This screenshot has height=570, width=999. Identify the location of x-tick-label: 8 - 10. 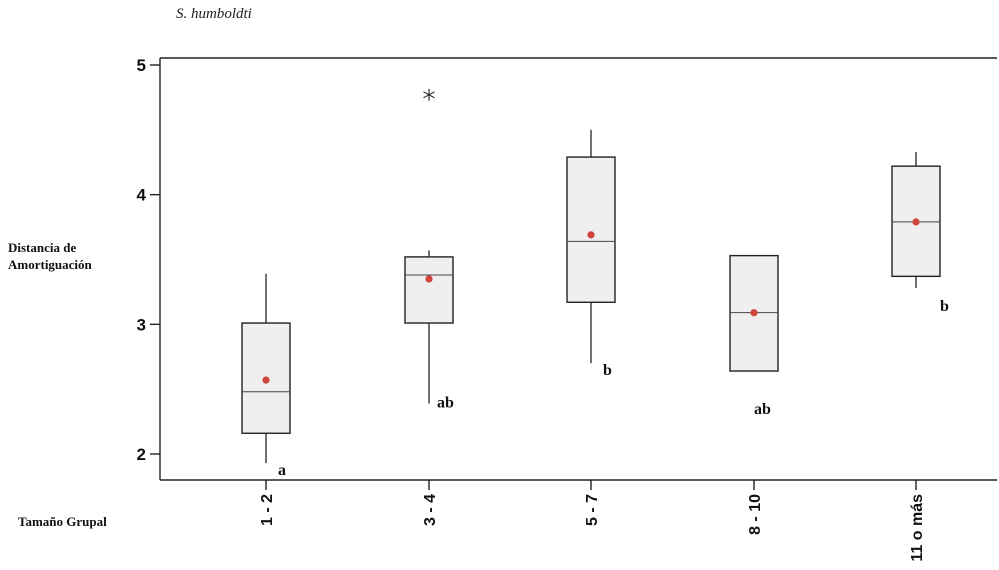
(755, 514).